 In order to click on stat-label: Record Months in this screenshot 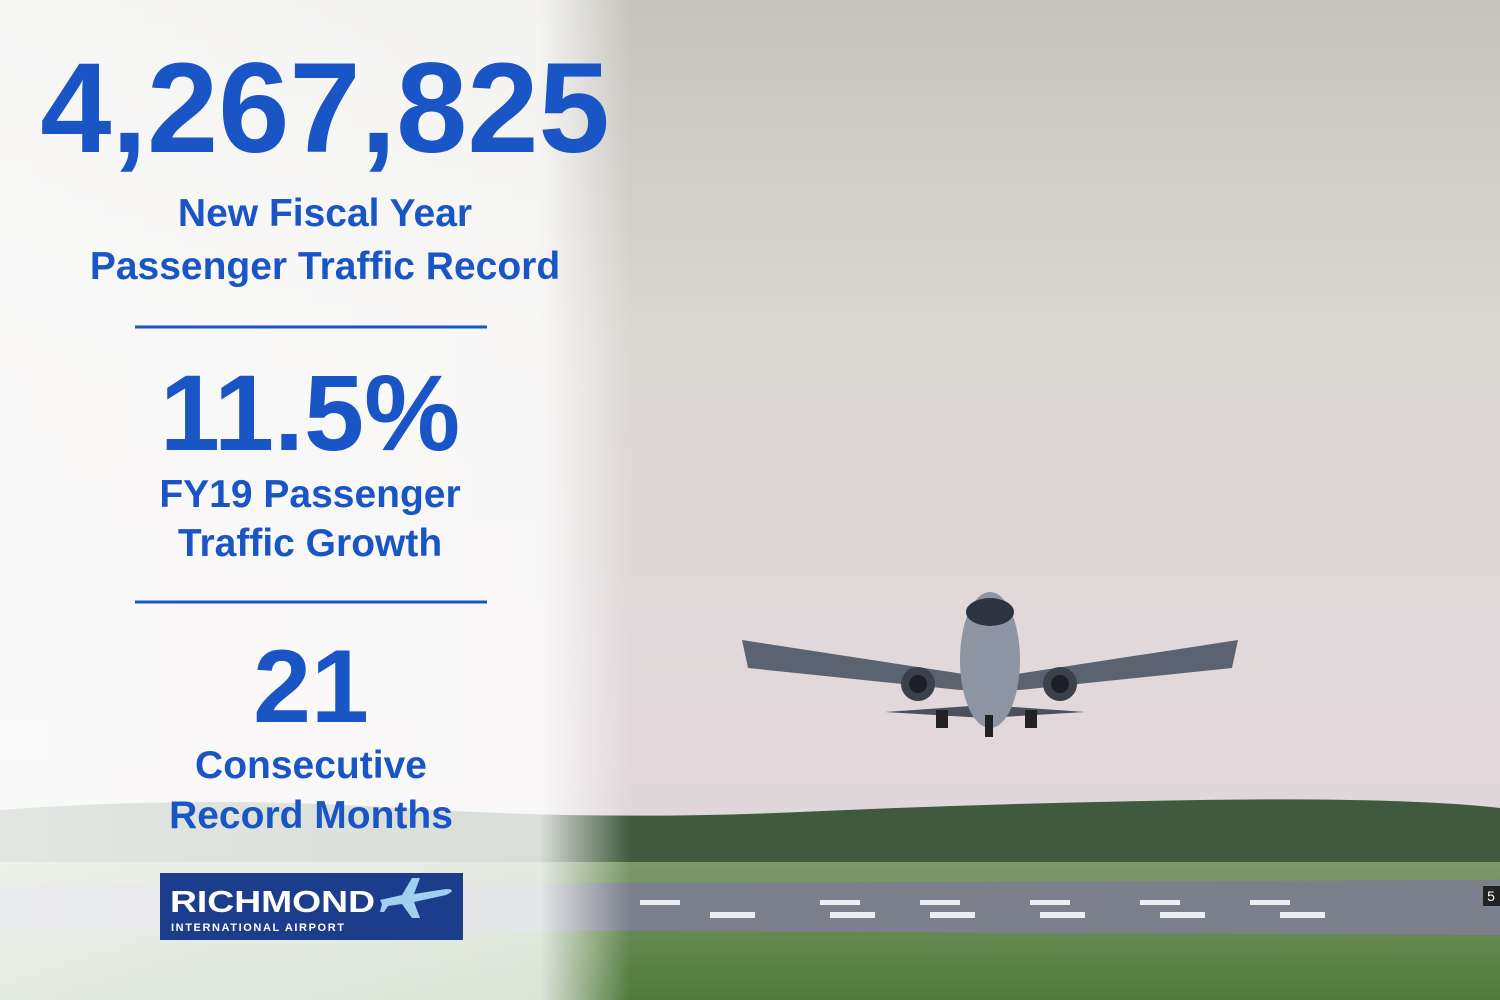, I will do `click(311, 815)`.